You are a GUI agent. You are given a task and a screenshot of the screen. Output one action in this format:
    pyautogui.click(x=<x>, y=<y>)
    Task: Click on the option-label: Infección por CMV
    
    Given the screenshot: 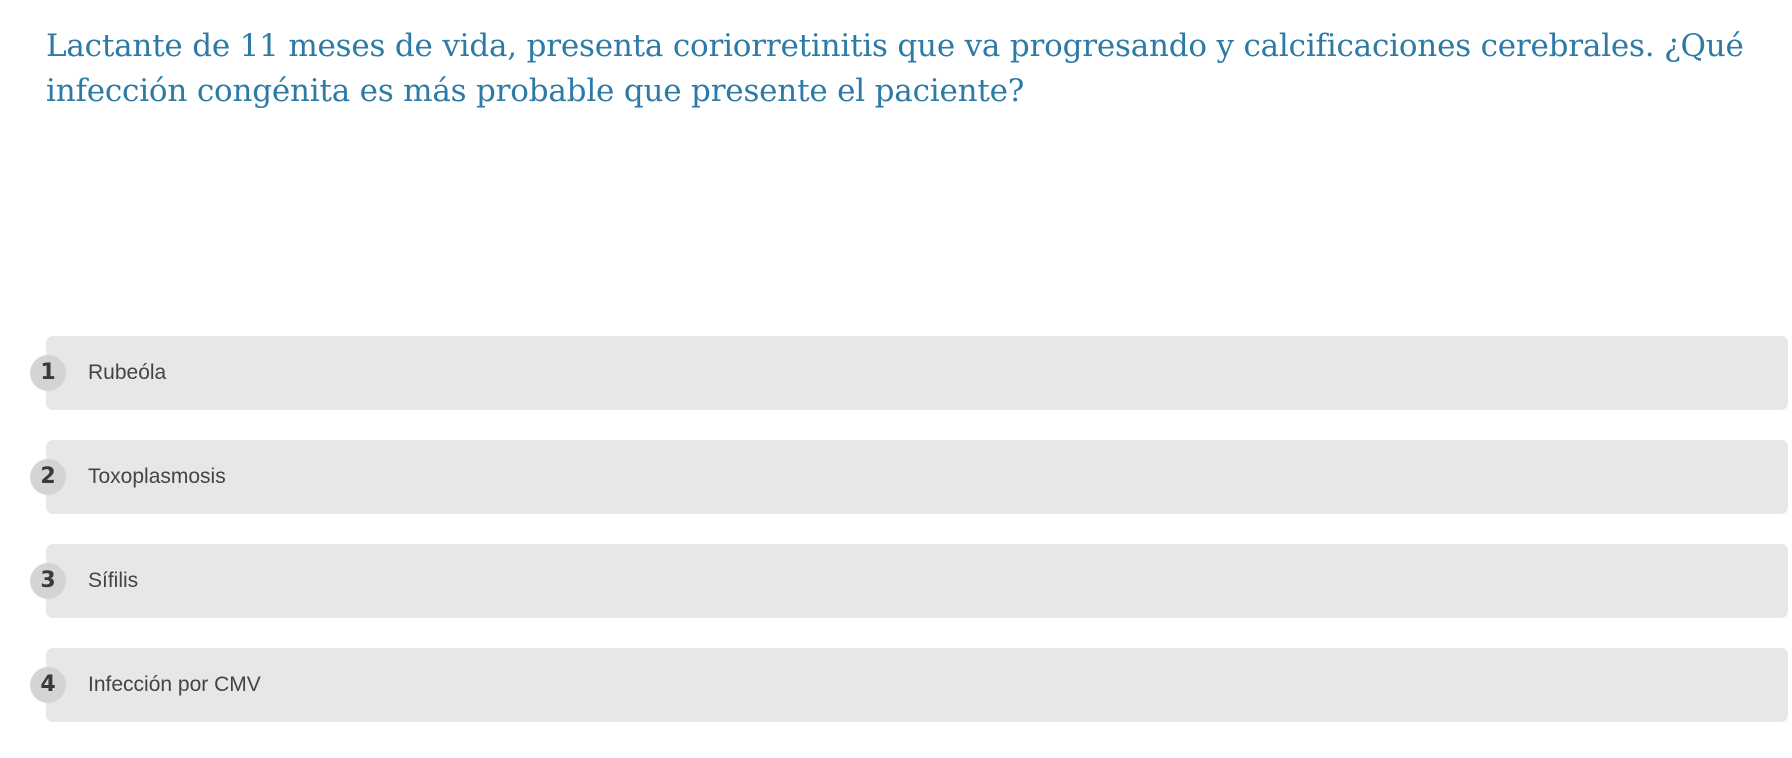 What is the action you would take?
    pyautogui.click(x=174, y=684)
    